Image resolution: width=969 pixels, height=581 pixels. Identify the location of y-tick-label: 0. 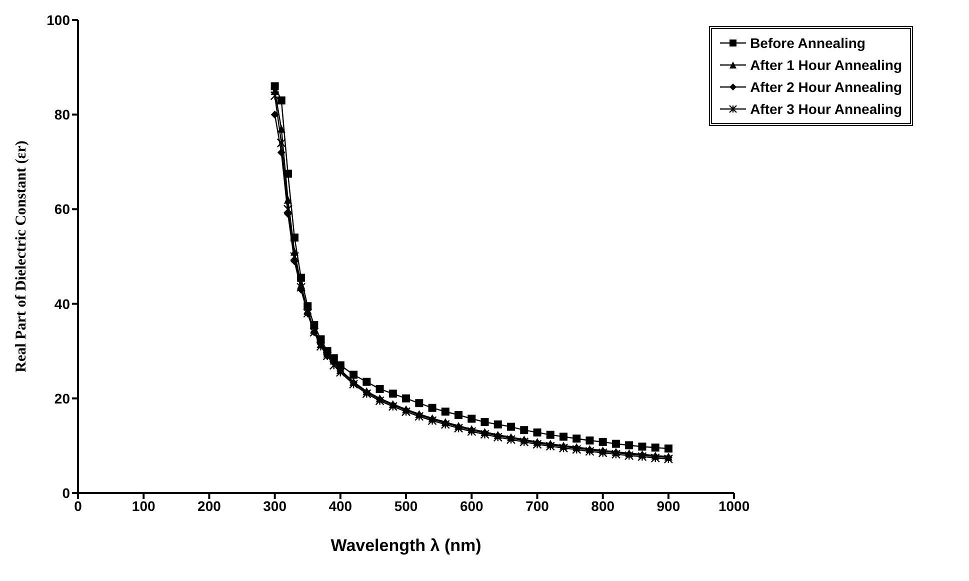
(66, 492).